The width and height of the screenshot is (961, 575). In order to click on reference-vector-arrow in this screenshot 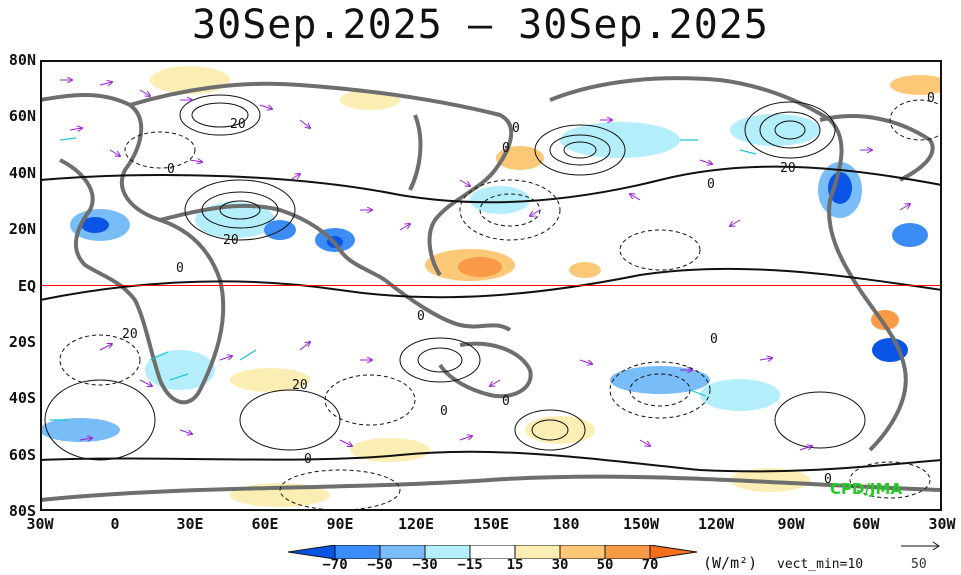, I will do `click(920, 546)`.